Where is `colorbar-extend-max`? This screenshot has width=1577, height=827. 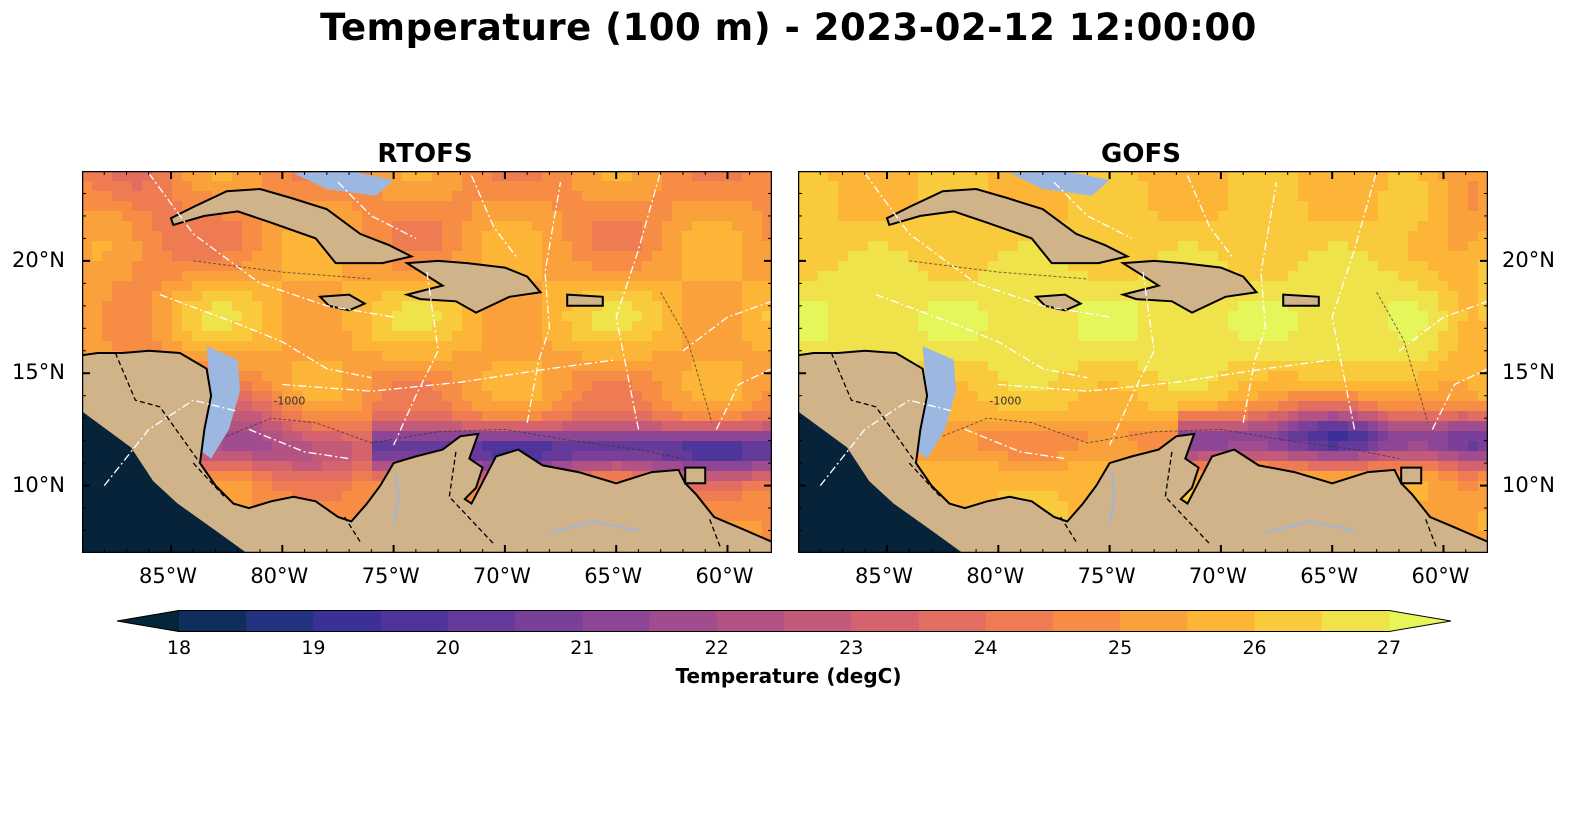
colorbar-extend-max is located at coordinates (1420, 621).